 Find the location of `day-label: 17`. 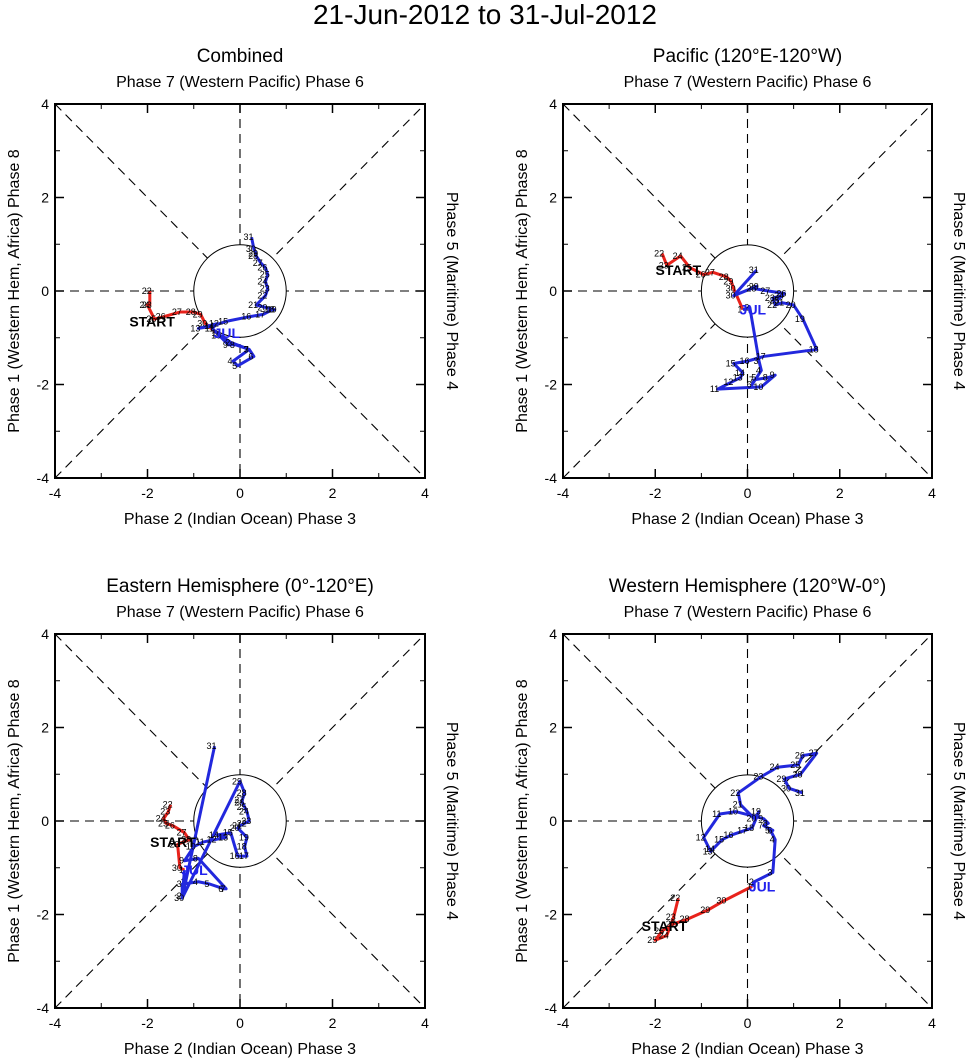

day-label: 17 is located at coordinates (742, 830).